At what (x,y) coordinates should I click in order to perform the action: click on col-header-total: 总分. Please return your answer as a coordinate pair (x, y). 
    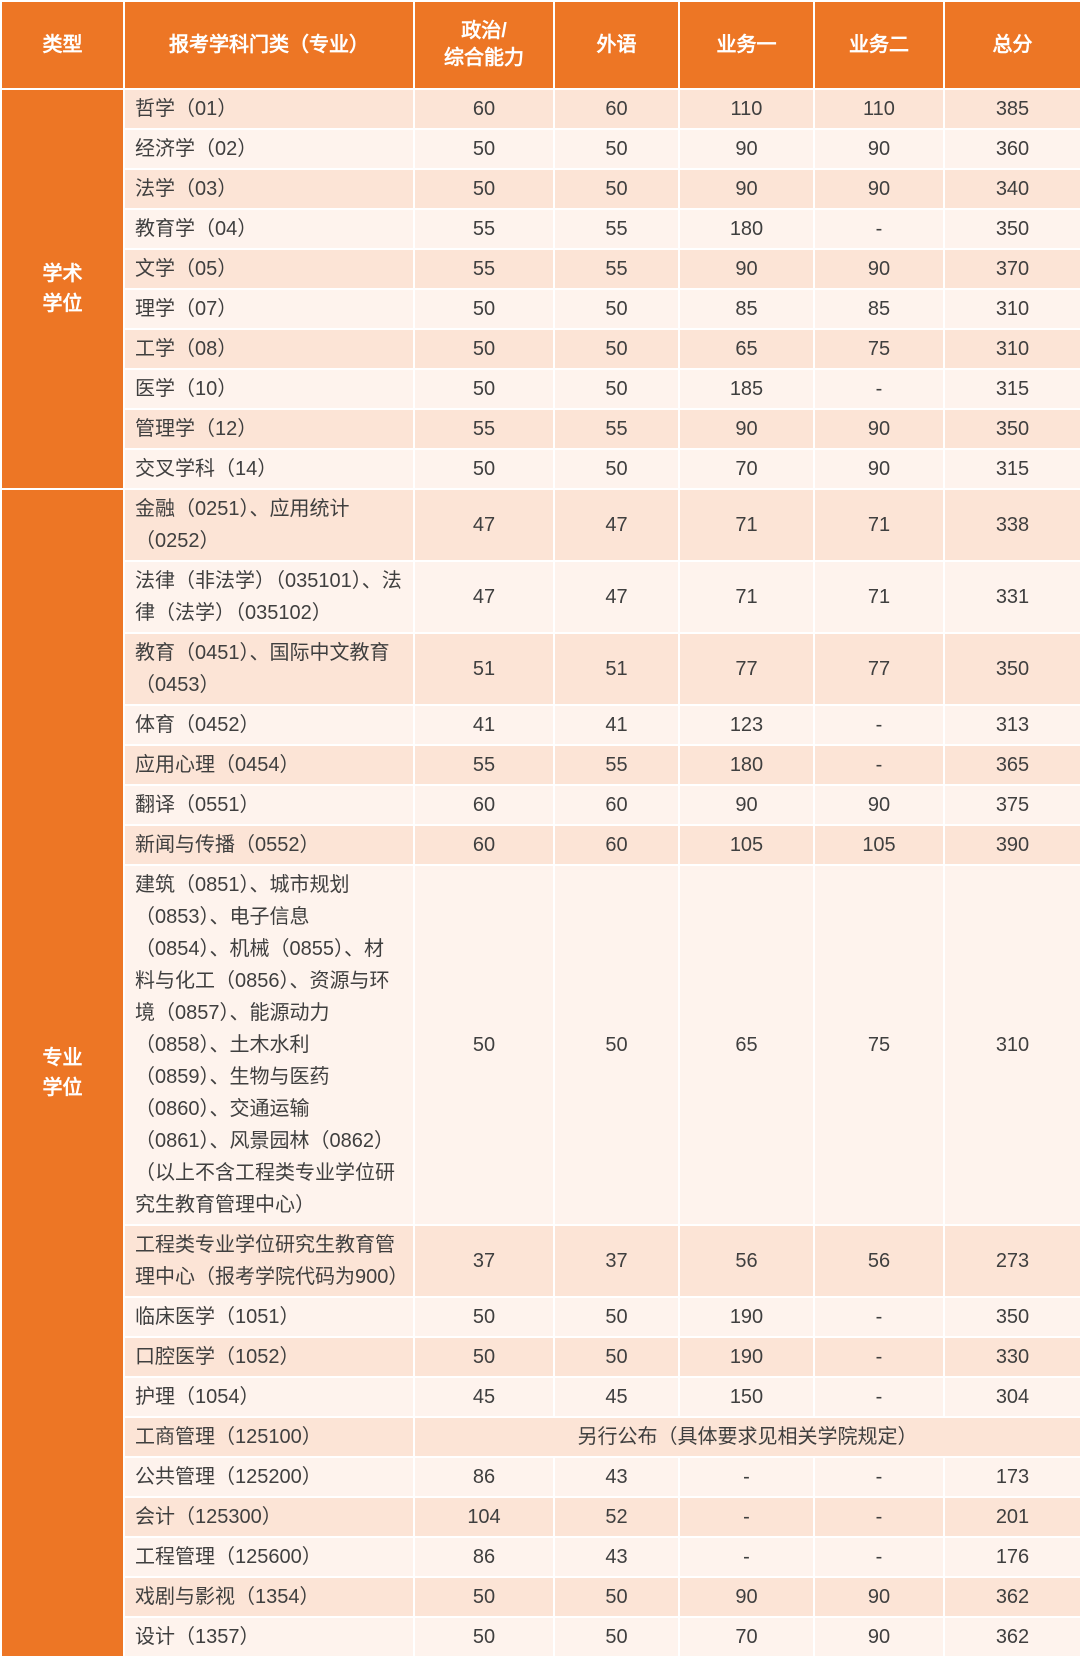
    Looking at the image, I should click on (1011, 45).